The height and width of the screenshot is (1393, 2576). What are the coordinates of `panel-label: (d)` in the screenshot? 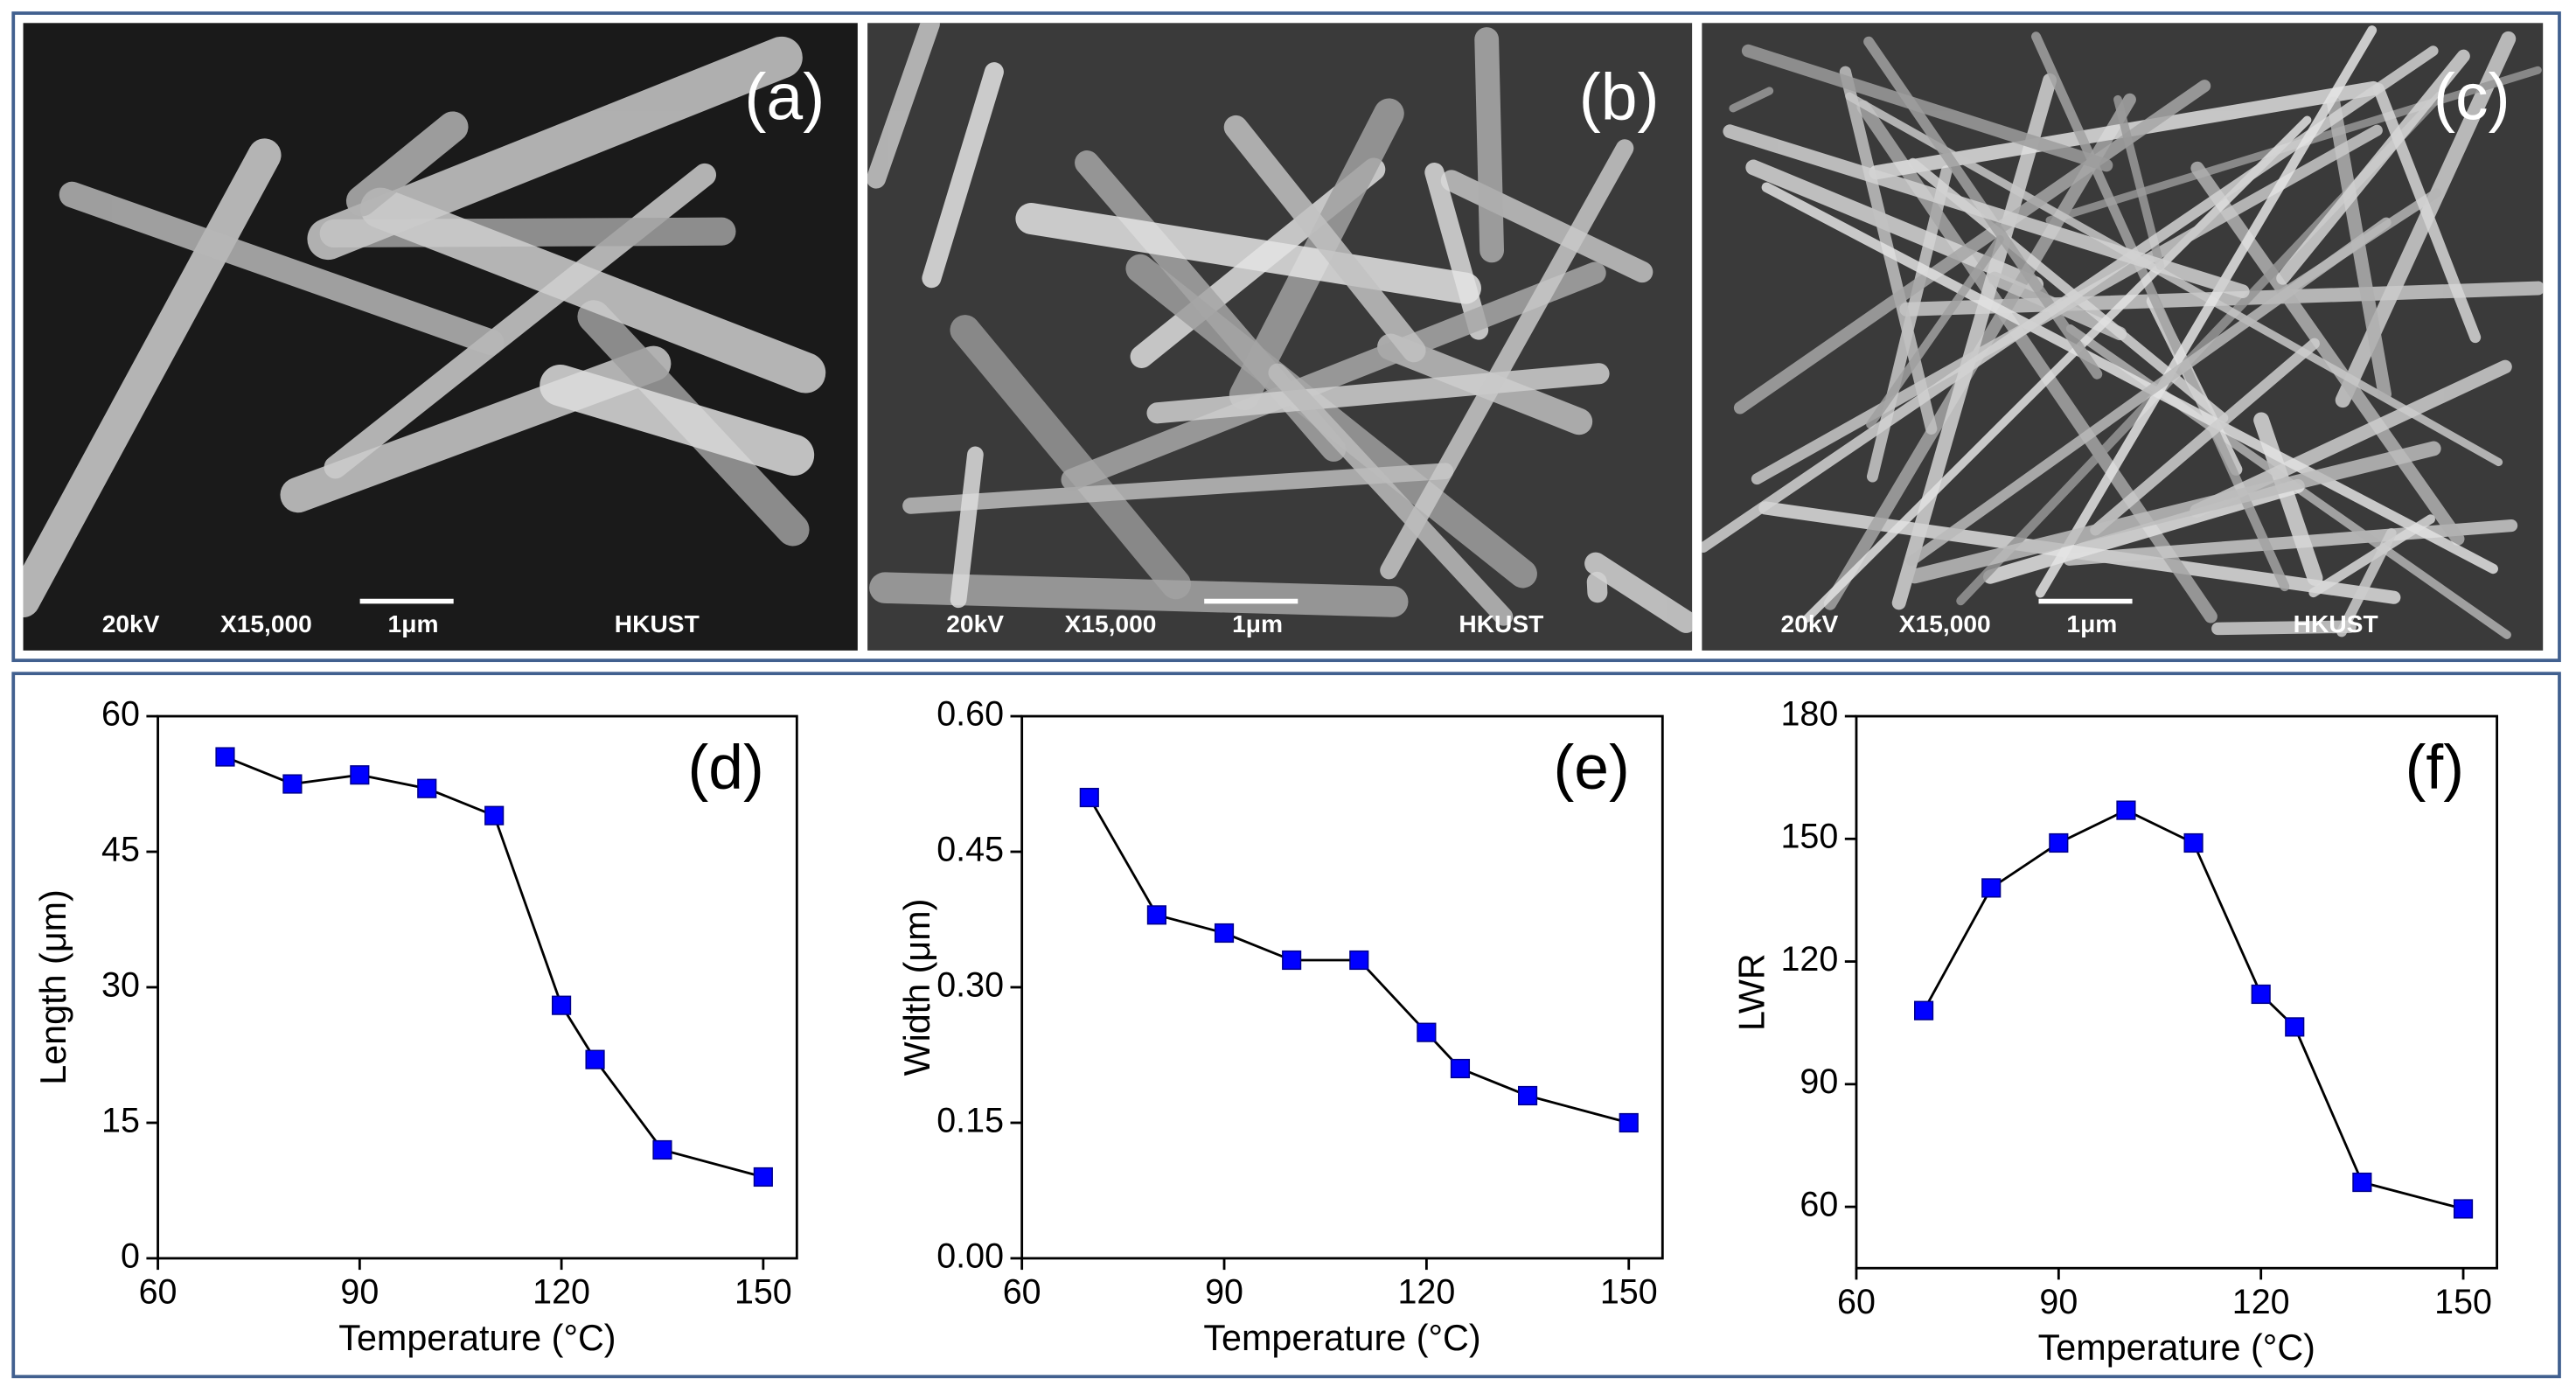 It's located at (726, 768).